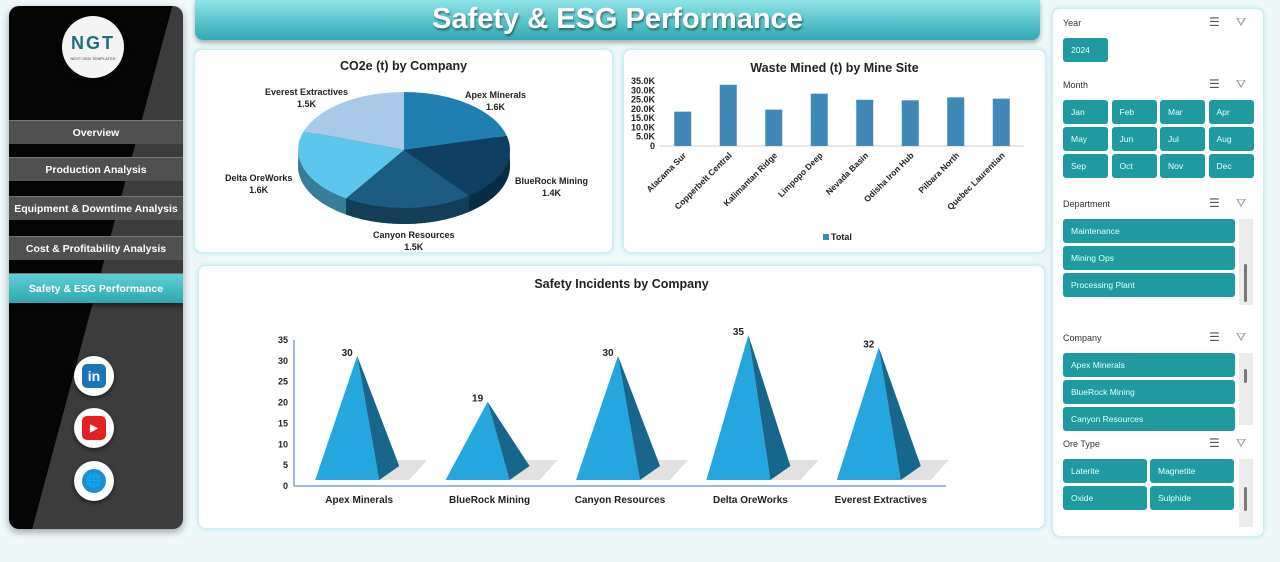 The width and height of the screenshot is (1280, 562). What do you see at coordinates (1081, 444) in the screenshot?
I see `slicer-ore-label: Ore Type` at bounding box center [1081, 444].